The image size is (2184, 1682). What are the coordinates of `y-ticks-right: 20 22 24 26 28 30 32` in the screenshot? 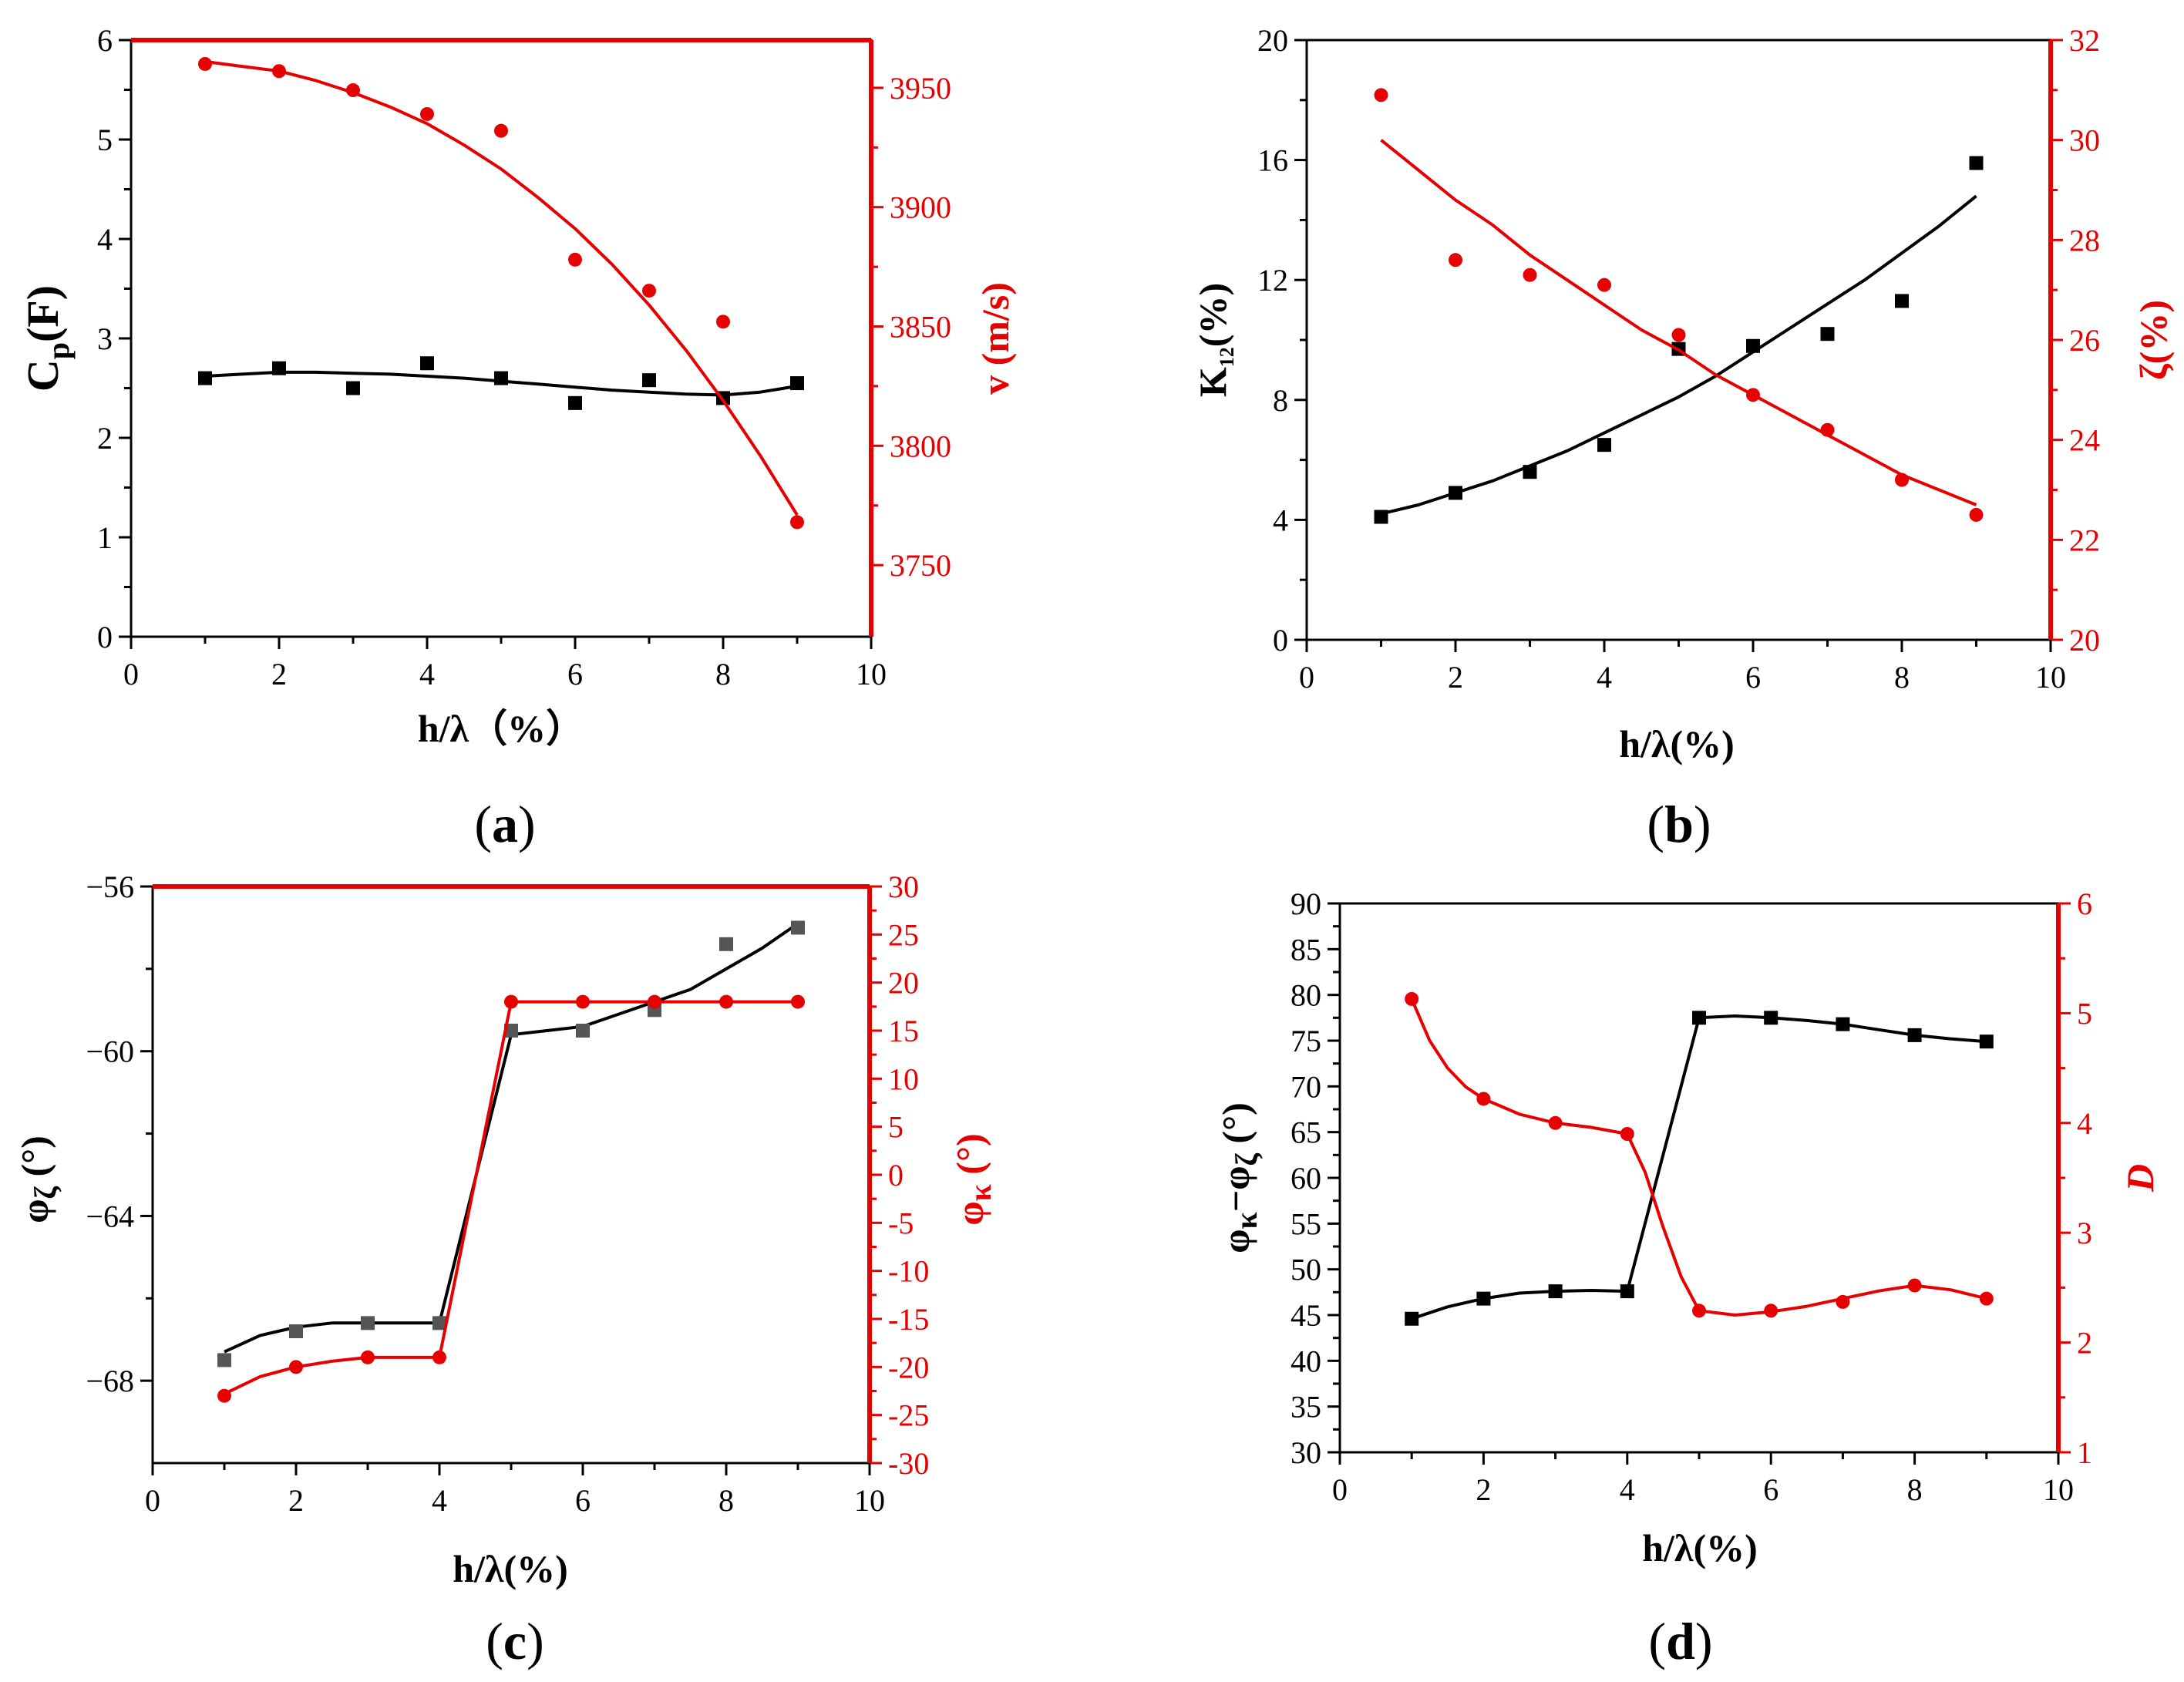 It's located at (2075, 340).